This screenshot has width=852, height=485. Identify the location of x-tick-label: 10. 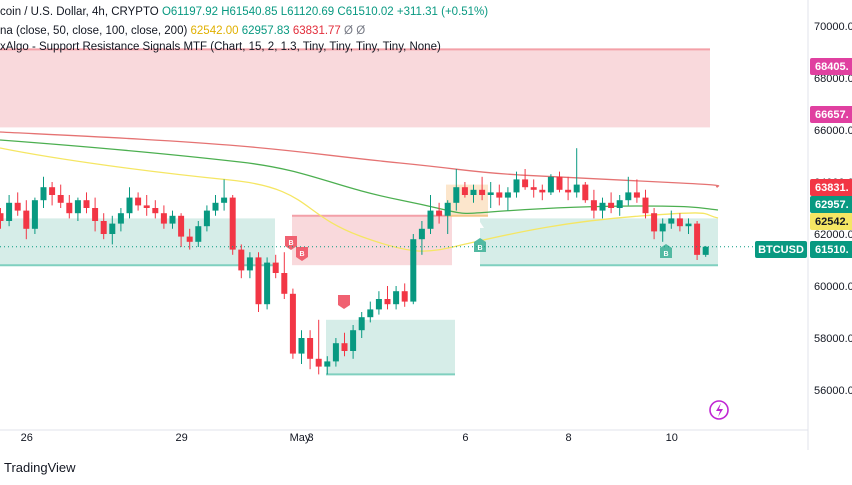
(672, 438).